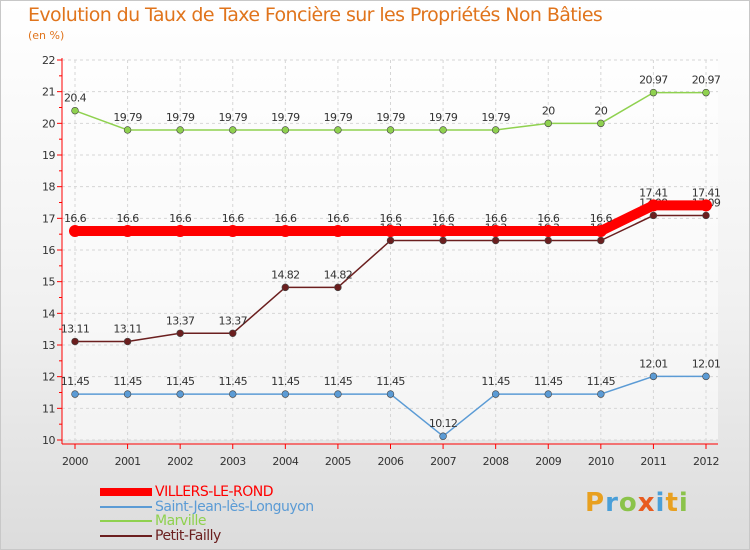  Describe the element at coordinates (180, 461) in the screenshot. I see `x-tick-label: 2002` at that location.